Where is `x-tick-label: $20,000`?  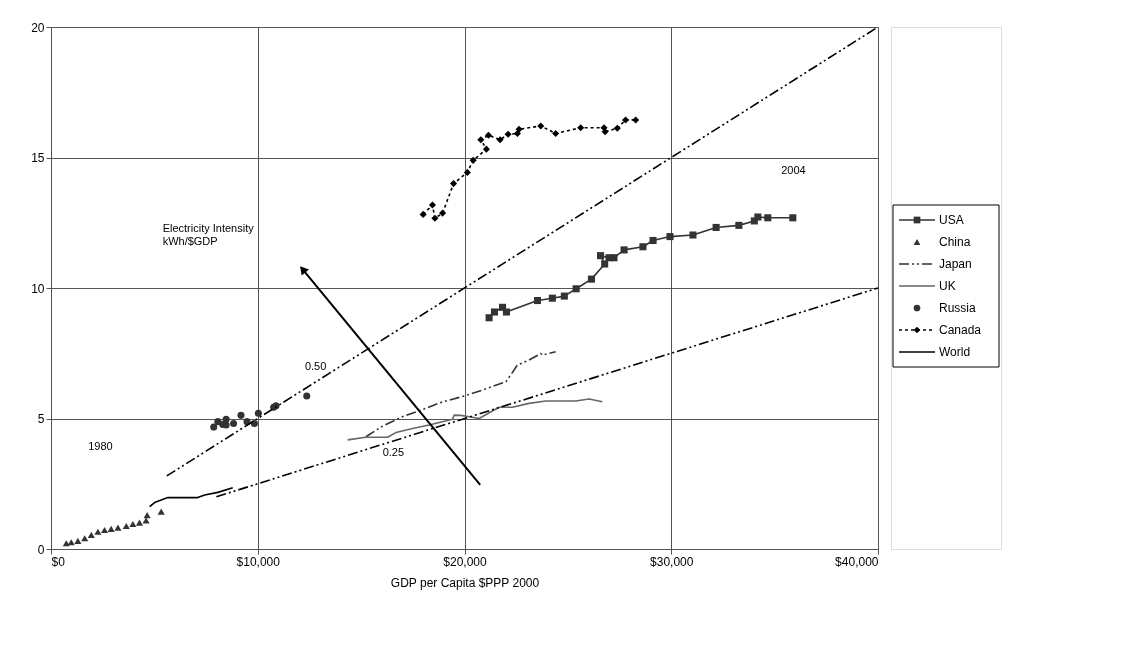 x-tick-label: $20,000 is located at coordinates (465, 561).